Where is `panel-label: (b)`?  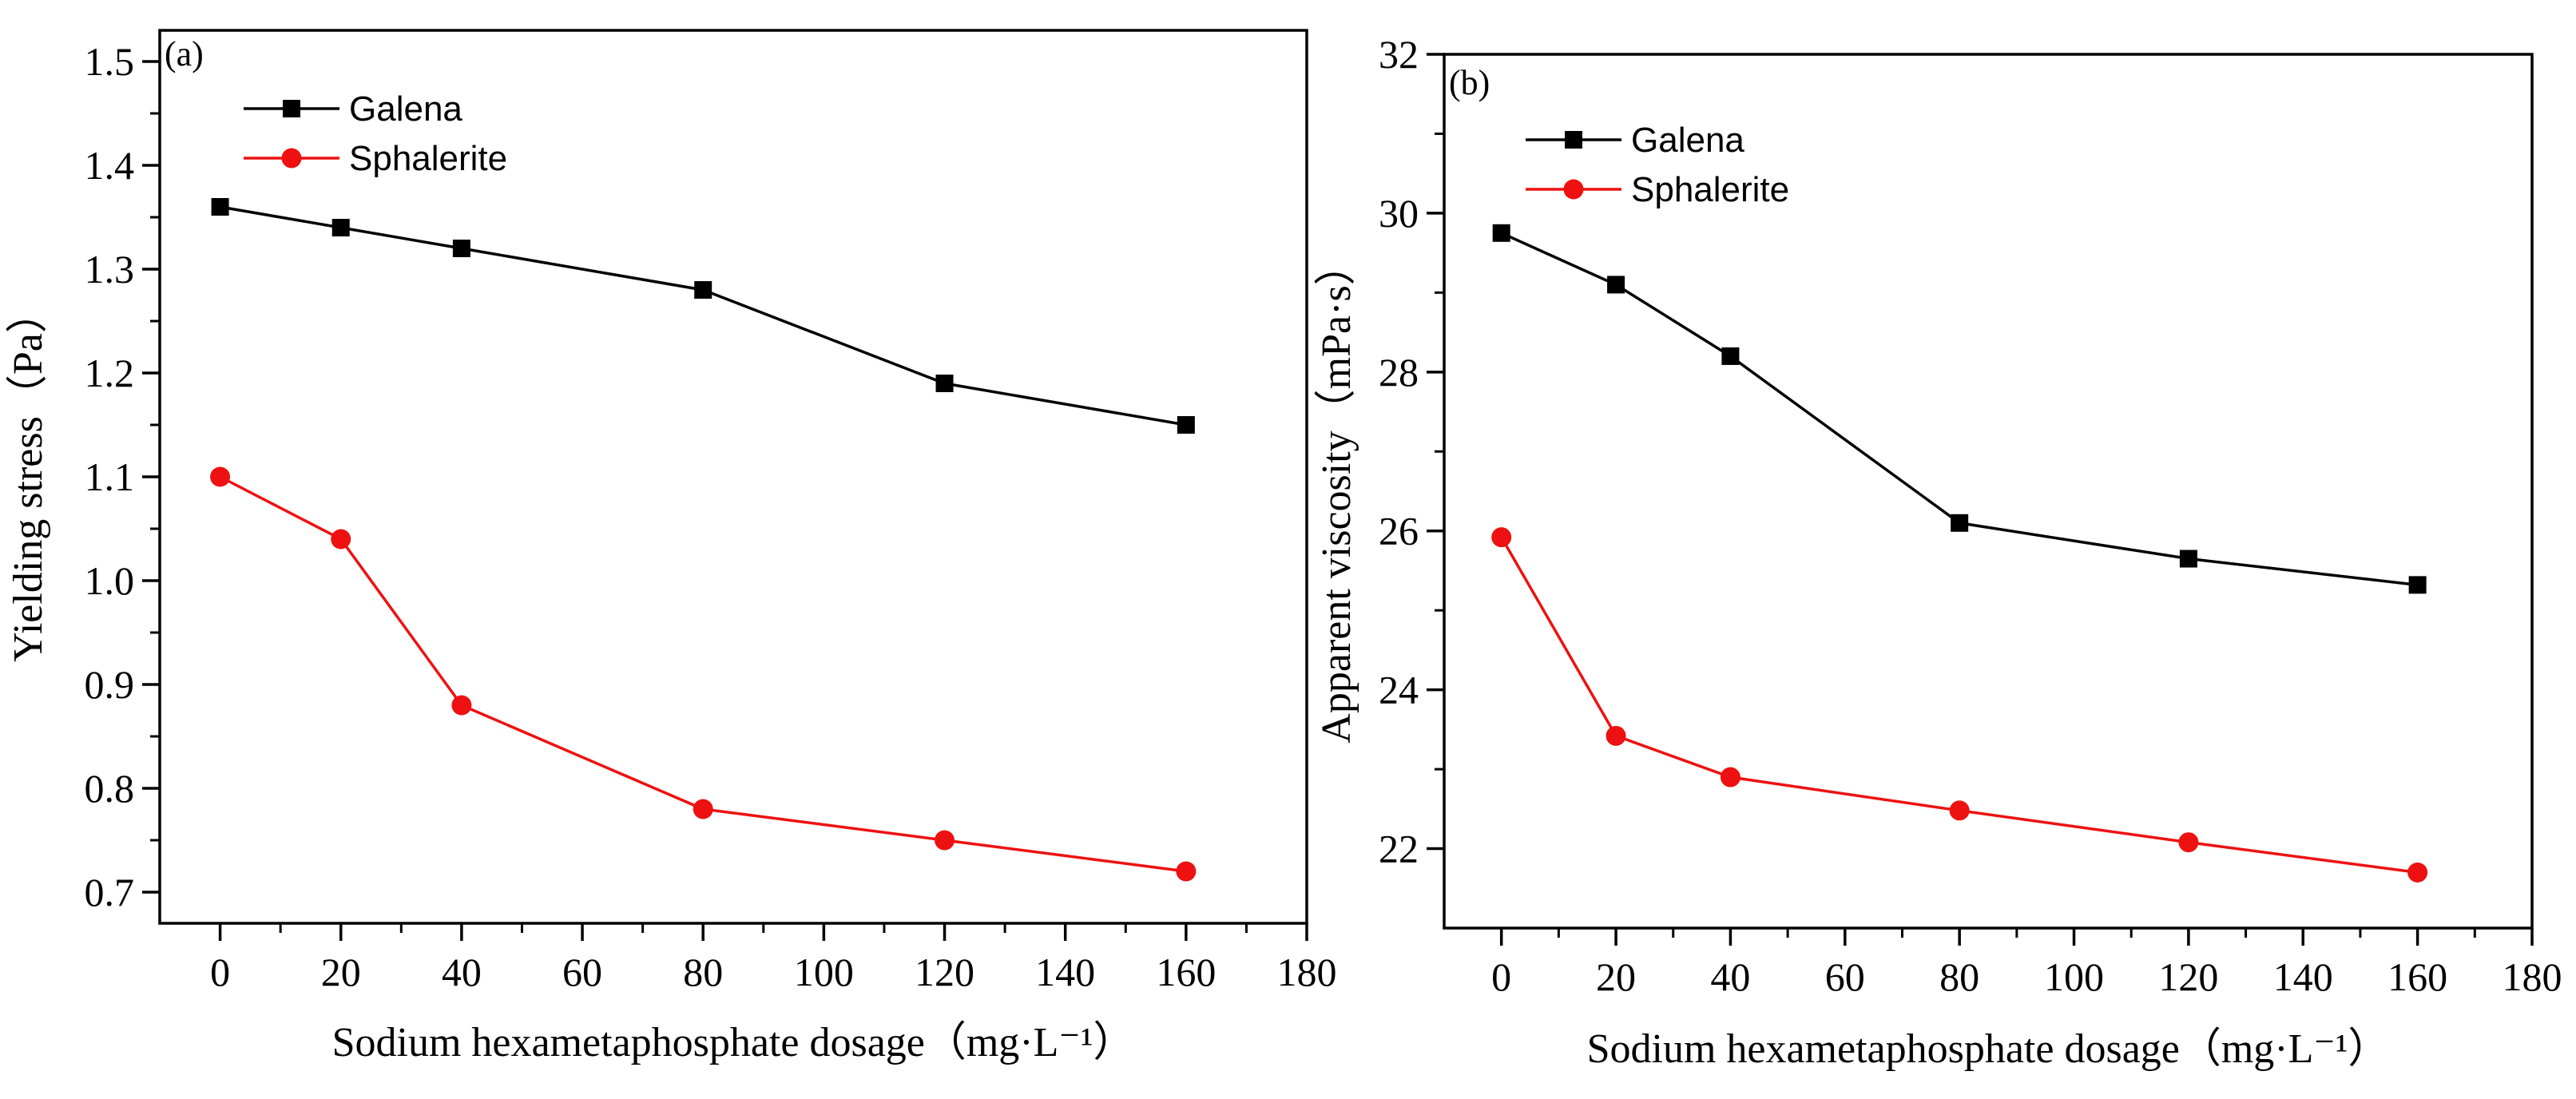
panel-label: (b) is located at coordinates (1469, 82).